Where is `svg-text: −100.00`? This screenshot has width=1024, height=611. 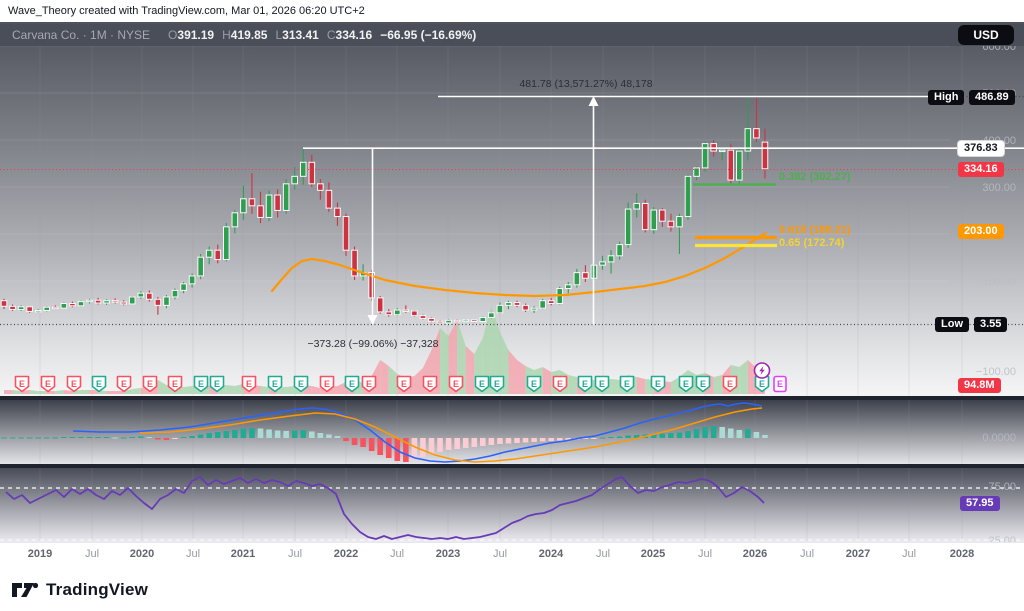
svg-text: −100.00 is located at coordinates (996, 372).